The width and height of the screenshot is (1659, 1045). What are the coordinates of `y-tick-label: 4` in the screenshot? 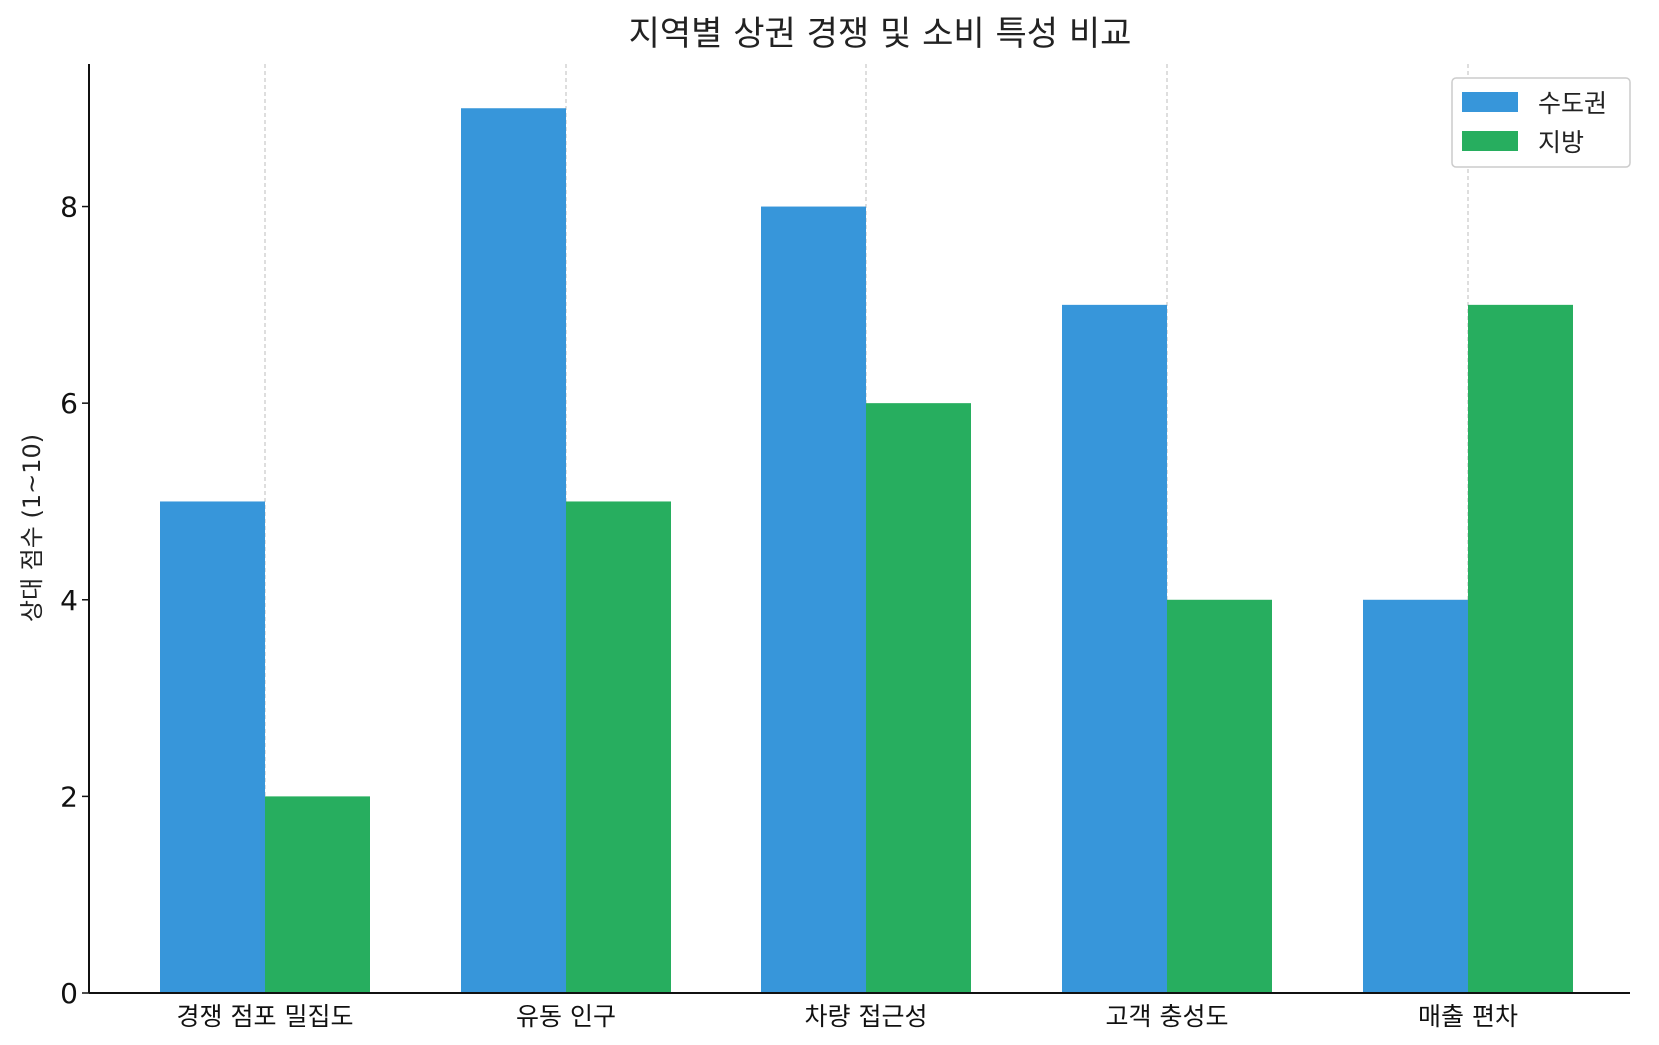 It's located at (69, 600).